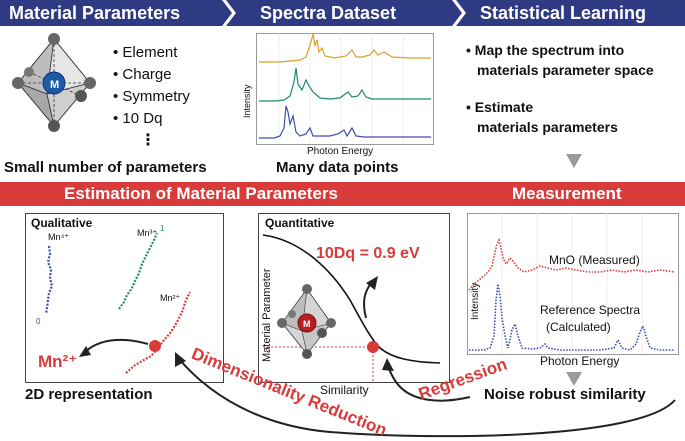 Image resolution: width=685 pixels, height=441 pixels. What do you see at coordinates (547, 127) in the screenshot?
I see `learning-bullet2-line2: materials parameters` at bounding box center [547, 127].